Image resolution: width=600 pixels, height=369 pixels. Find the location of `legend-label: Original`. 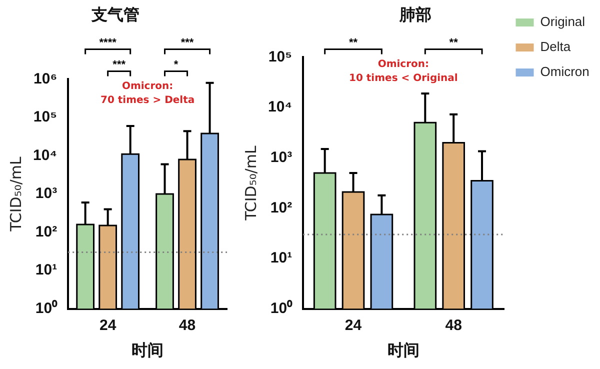

legend-label: Original is located at coordinates (563, 22).